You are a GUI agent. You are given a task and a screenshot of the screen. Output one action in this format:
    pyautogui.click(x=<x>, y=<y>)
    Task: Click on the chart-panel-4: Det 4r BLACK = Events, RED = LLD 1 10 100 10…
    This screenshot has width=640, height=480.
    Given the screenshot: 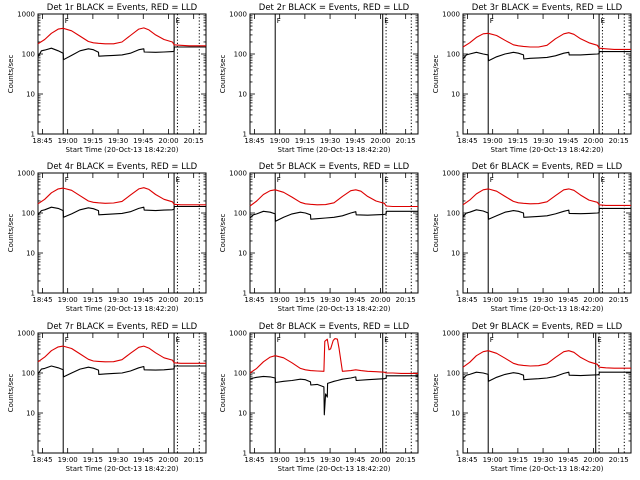 What is the action you would take?
    pyautogui.click(x=107, y=237)
    